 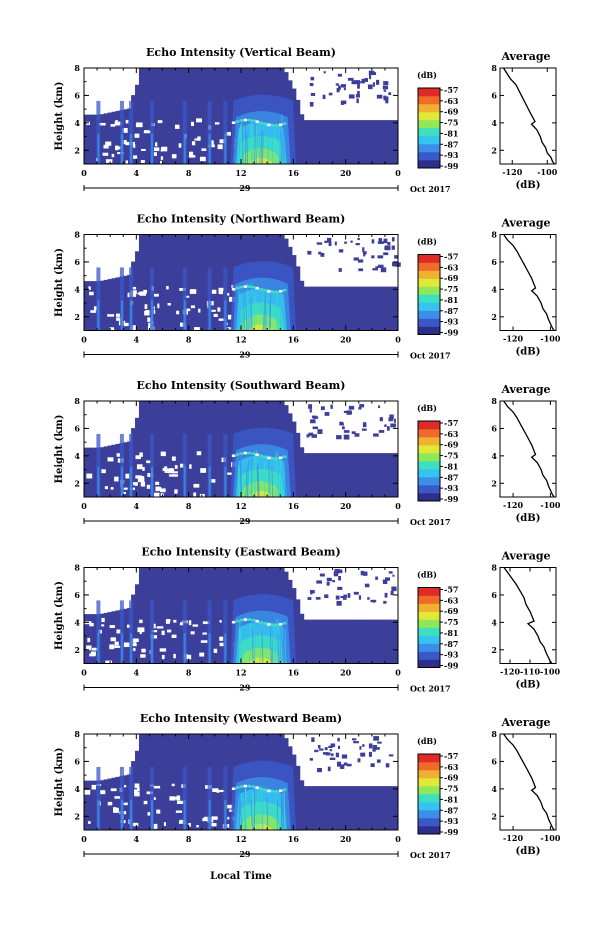 What do you see at coordinates (137, 173) in the screenshot?
I see `x-tick-label: 4` at bounding box center [137, 173].